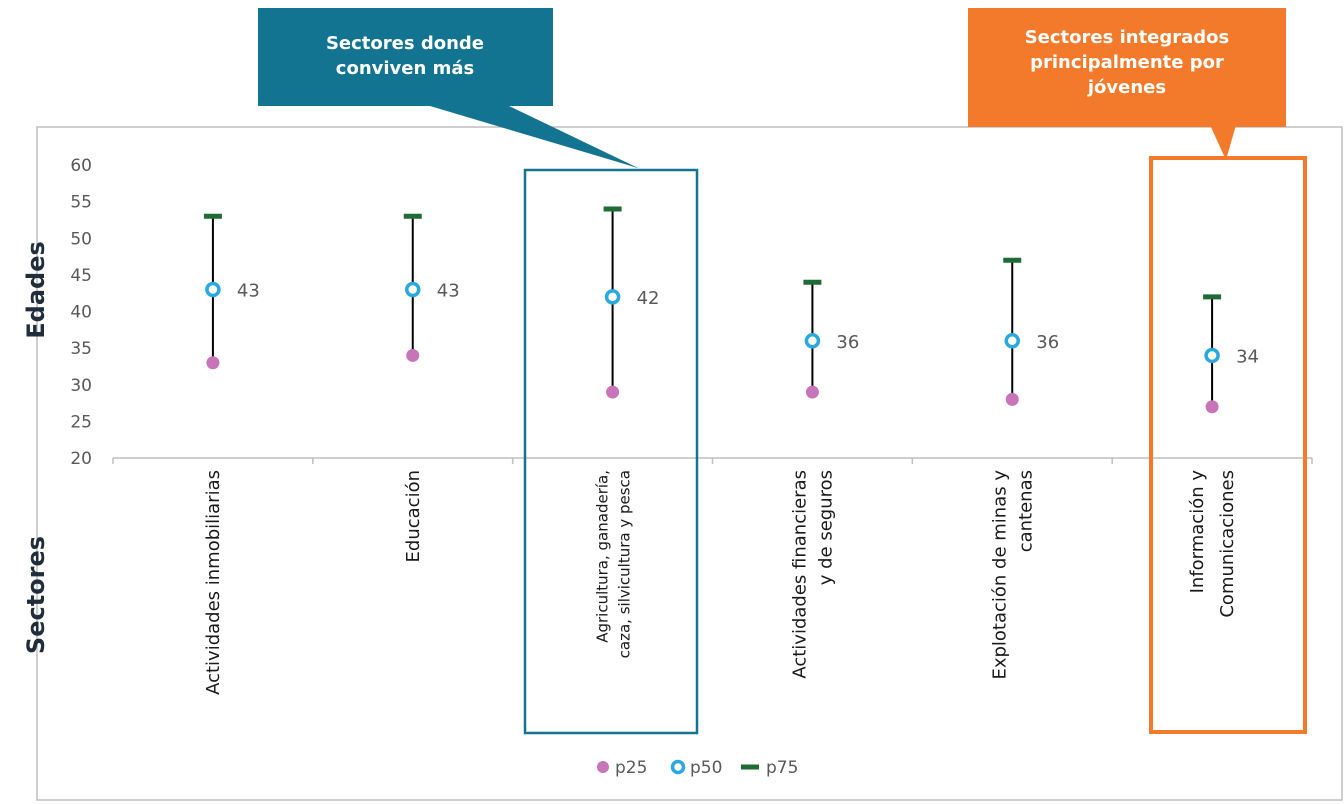 The width and height of the screenshot is (1344, 804). Describe the element at coordinates (631, 768) in the screenshot. I see `legend-p25-label: p25` at that location.